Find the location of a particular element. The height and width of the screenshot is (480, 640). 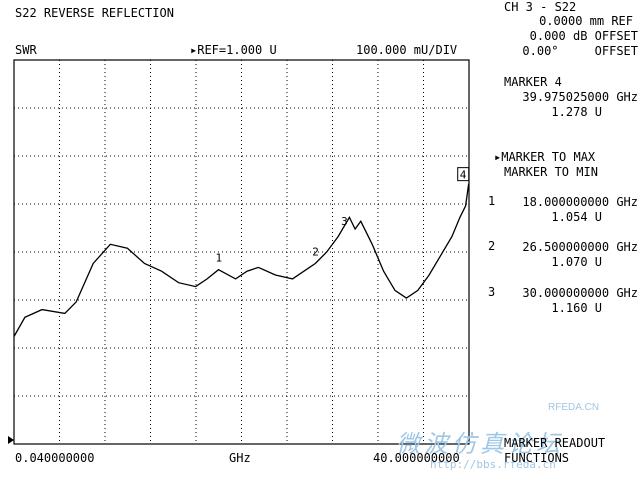

marker-1-frequency: 18.000000000 GHz is located at coordinates (580, 202).